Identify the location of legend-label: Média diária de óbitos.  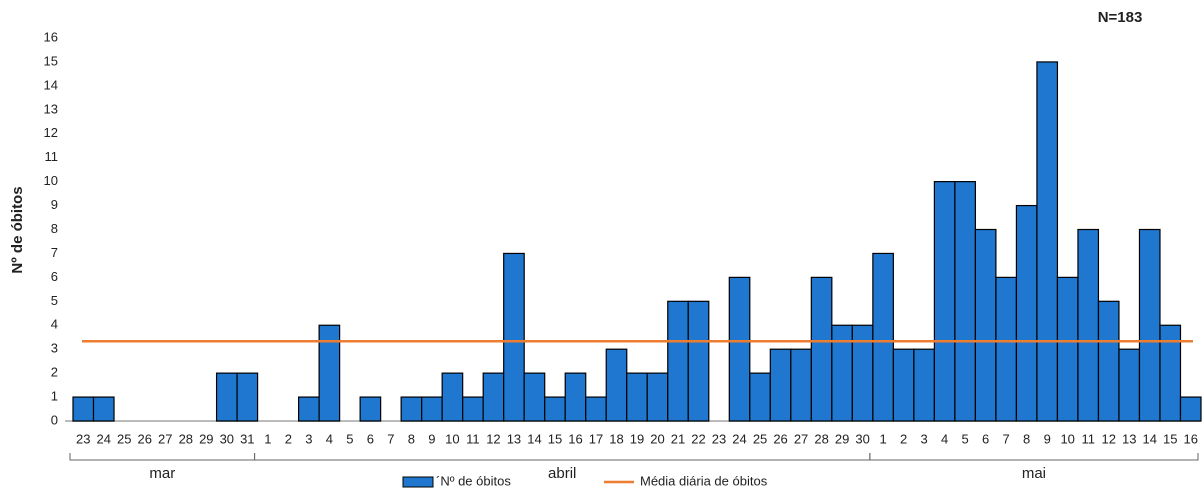
(704, 480).